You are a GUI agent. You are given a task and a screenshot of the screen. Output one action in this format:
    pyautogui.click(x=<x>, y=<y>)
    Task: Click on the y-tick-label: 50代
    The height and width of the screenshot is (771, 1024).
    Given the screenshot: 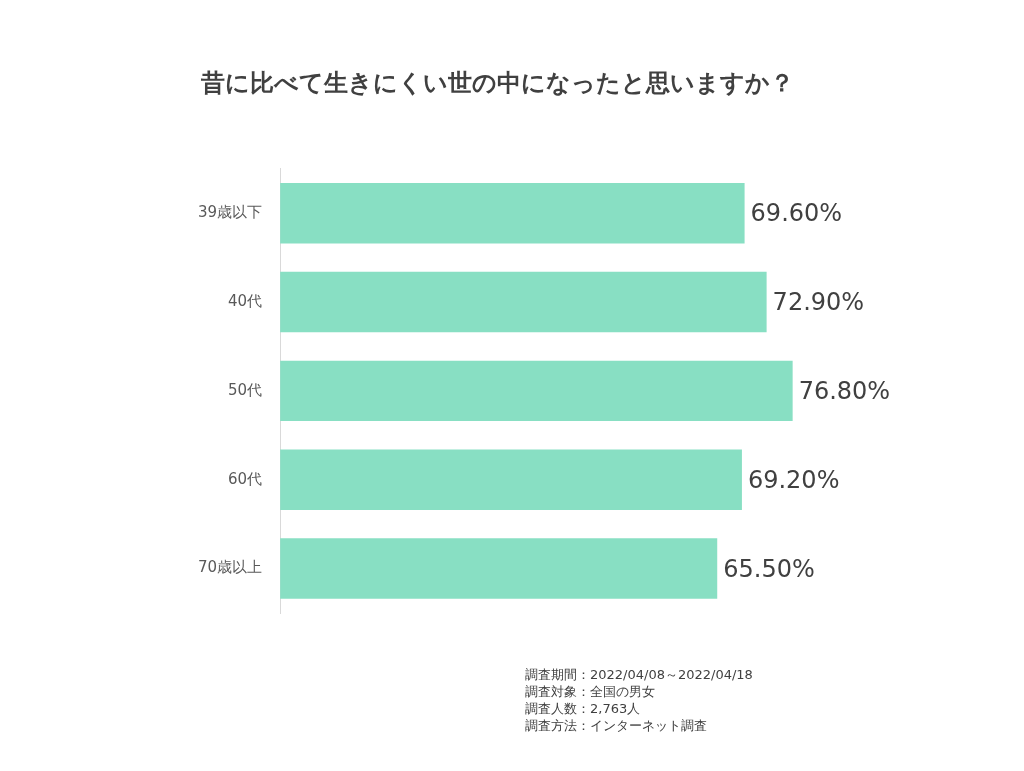 What is the action you would take?
    pyautogui.click(x=245, y=389)
    